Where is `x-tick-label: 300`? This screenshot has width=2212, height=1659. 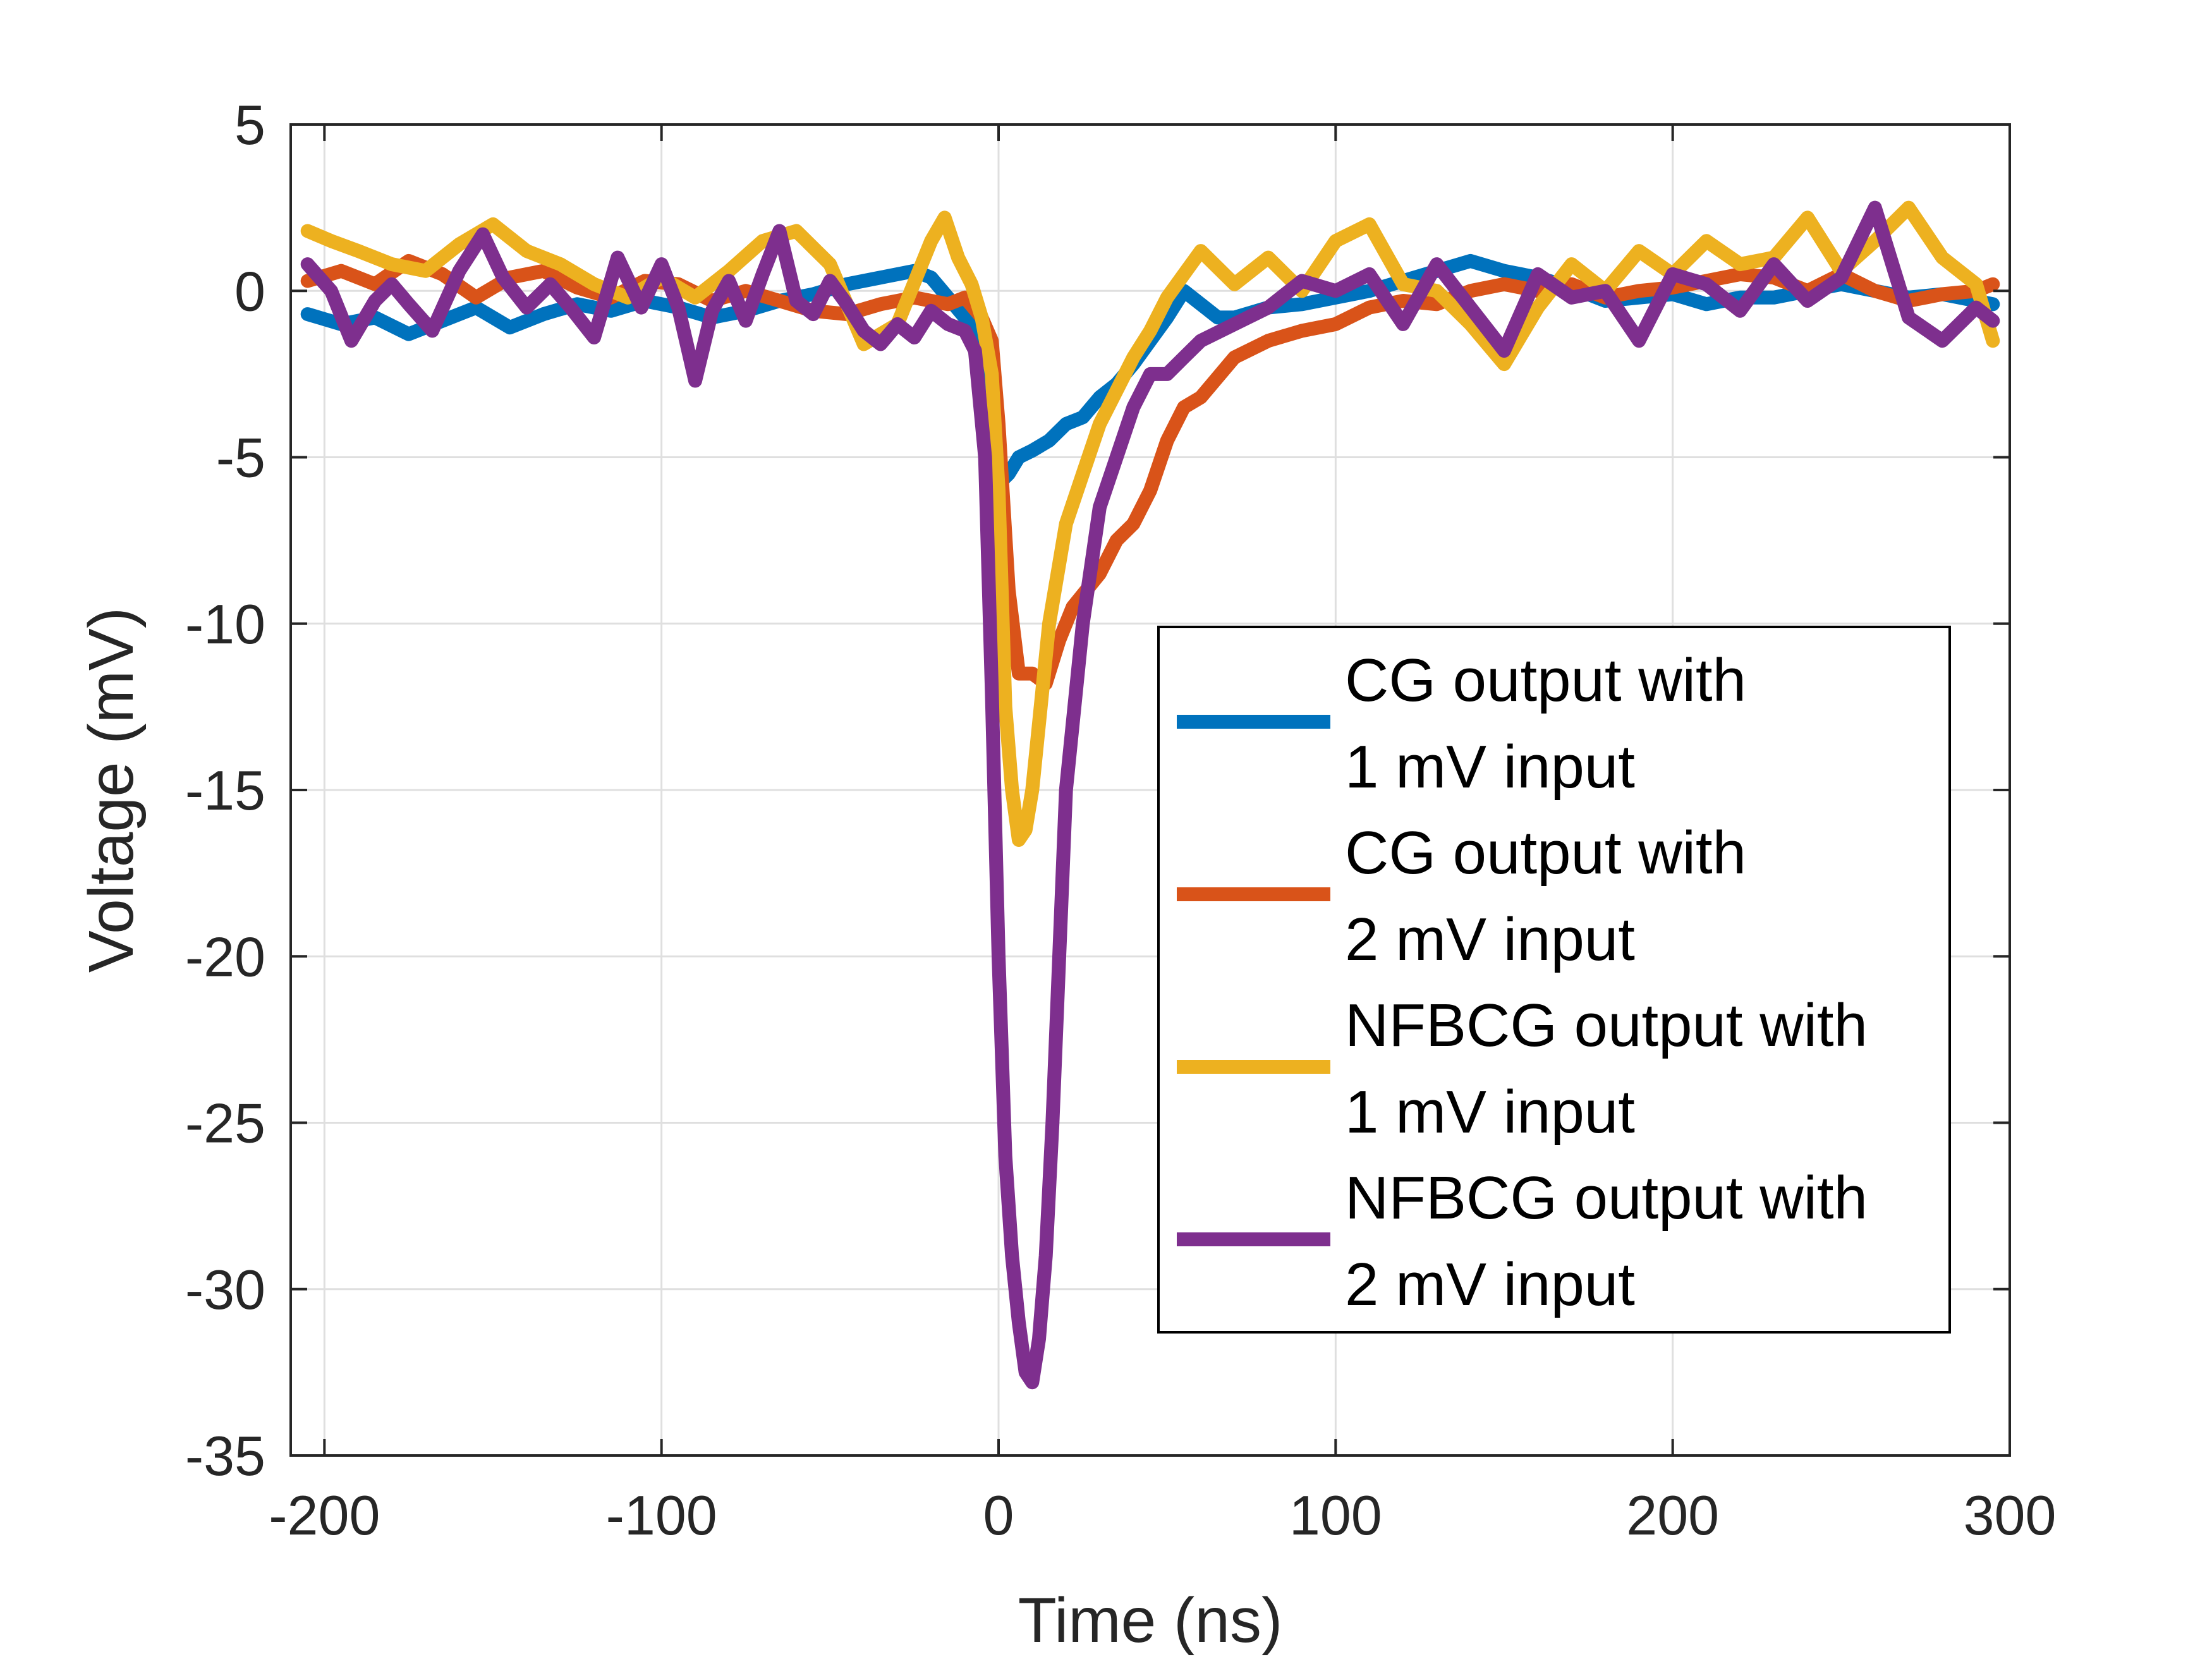 x-tick-label: 300 is located at coordinates (2010, 1515).